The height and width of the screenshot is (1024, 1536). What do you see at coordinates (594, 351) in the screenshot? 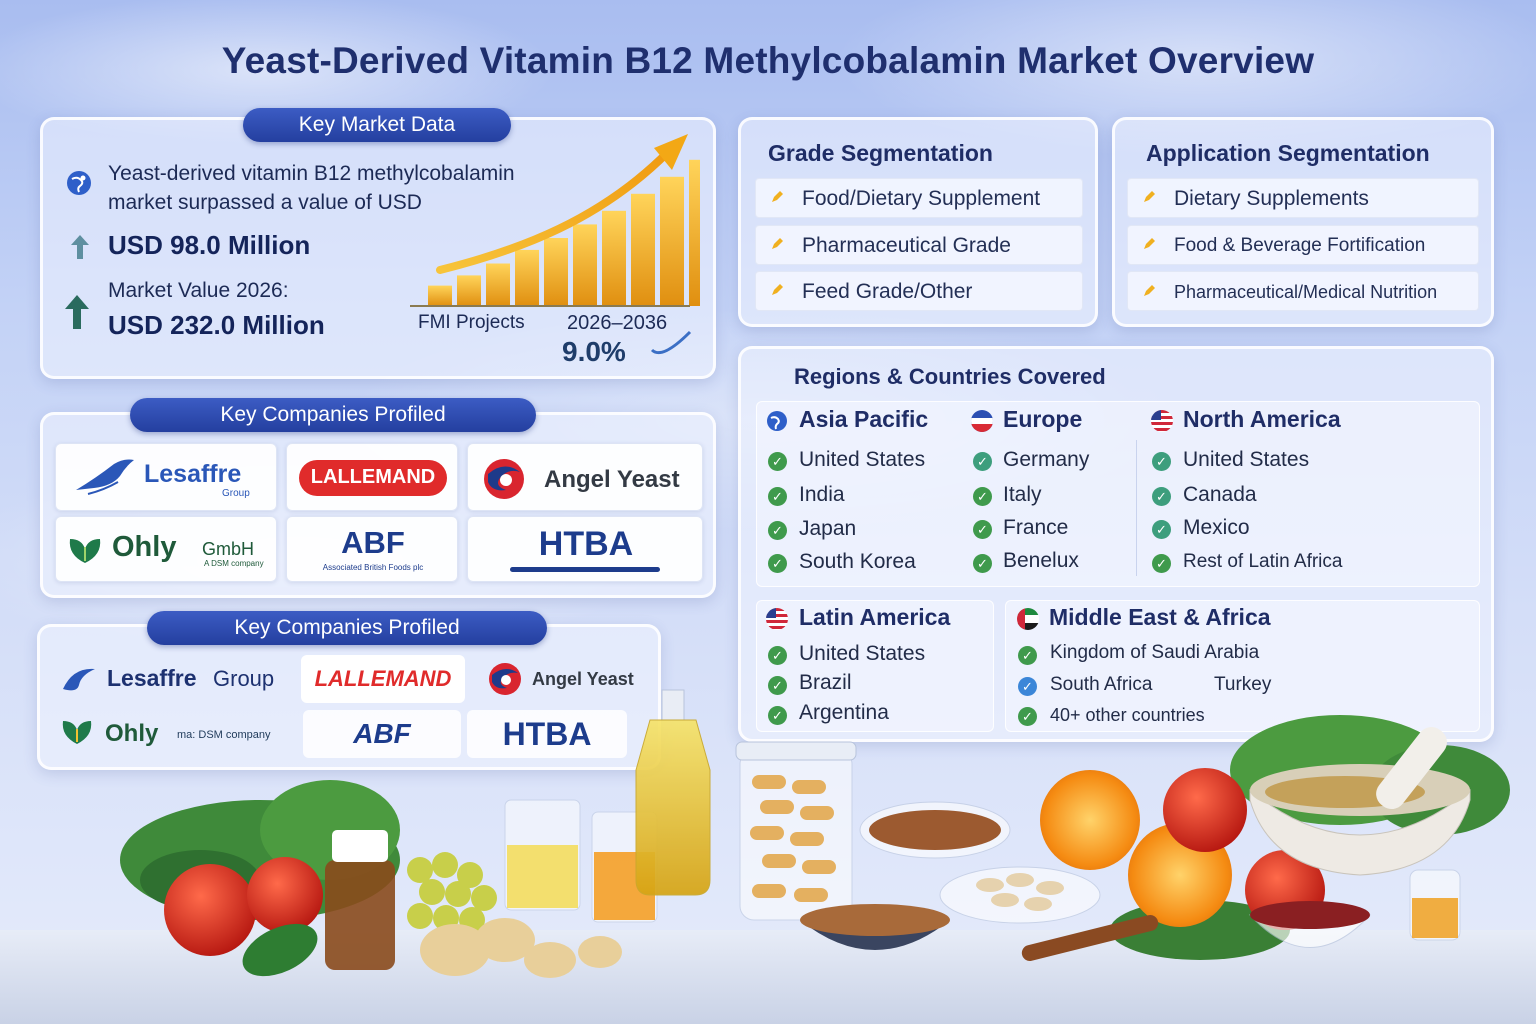
I see `cagr-value: 9.0%` at bounding box center [594, 351].